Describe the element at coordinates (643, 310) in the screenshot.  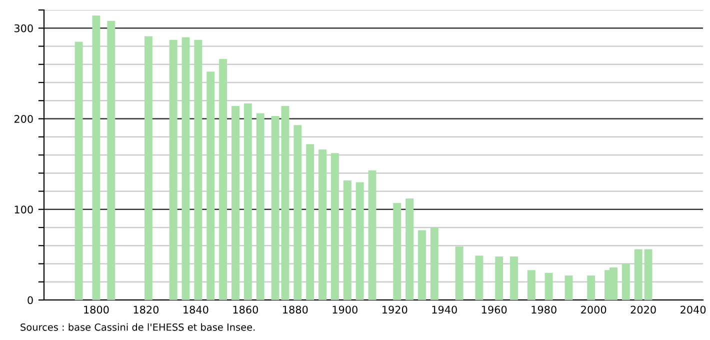
I see `x-tick-label: 2020` at that location.